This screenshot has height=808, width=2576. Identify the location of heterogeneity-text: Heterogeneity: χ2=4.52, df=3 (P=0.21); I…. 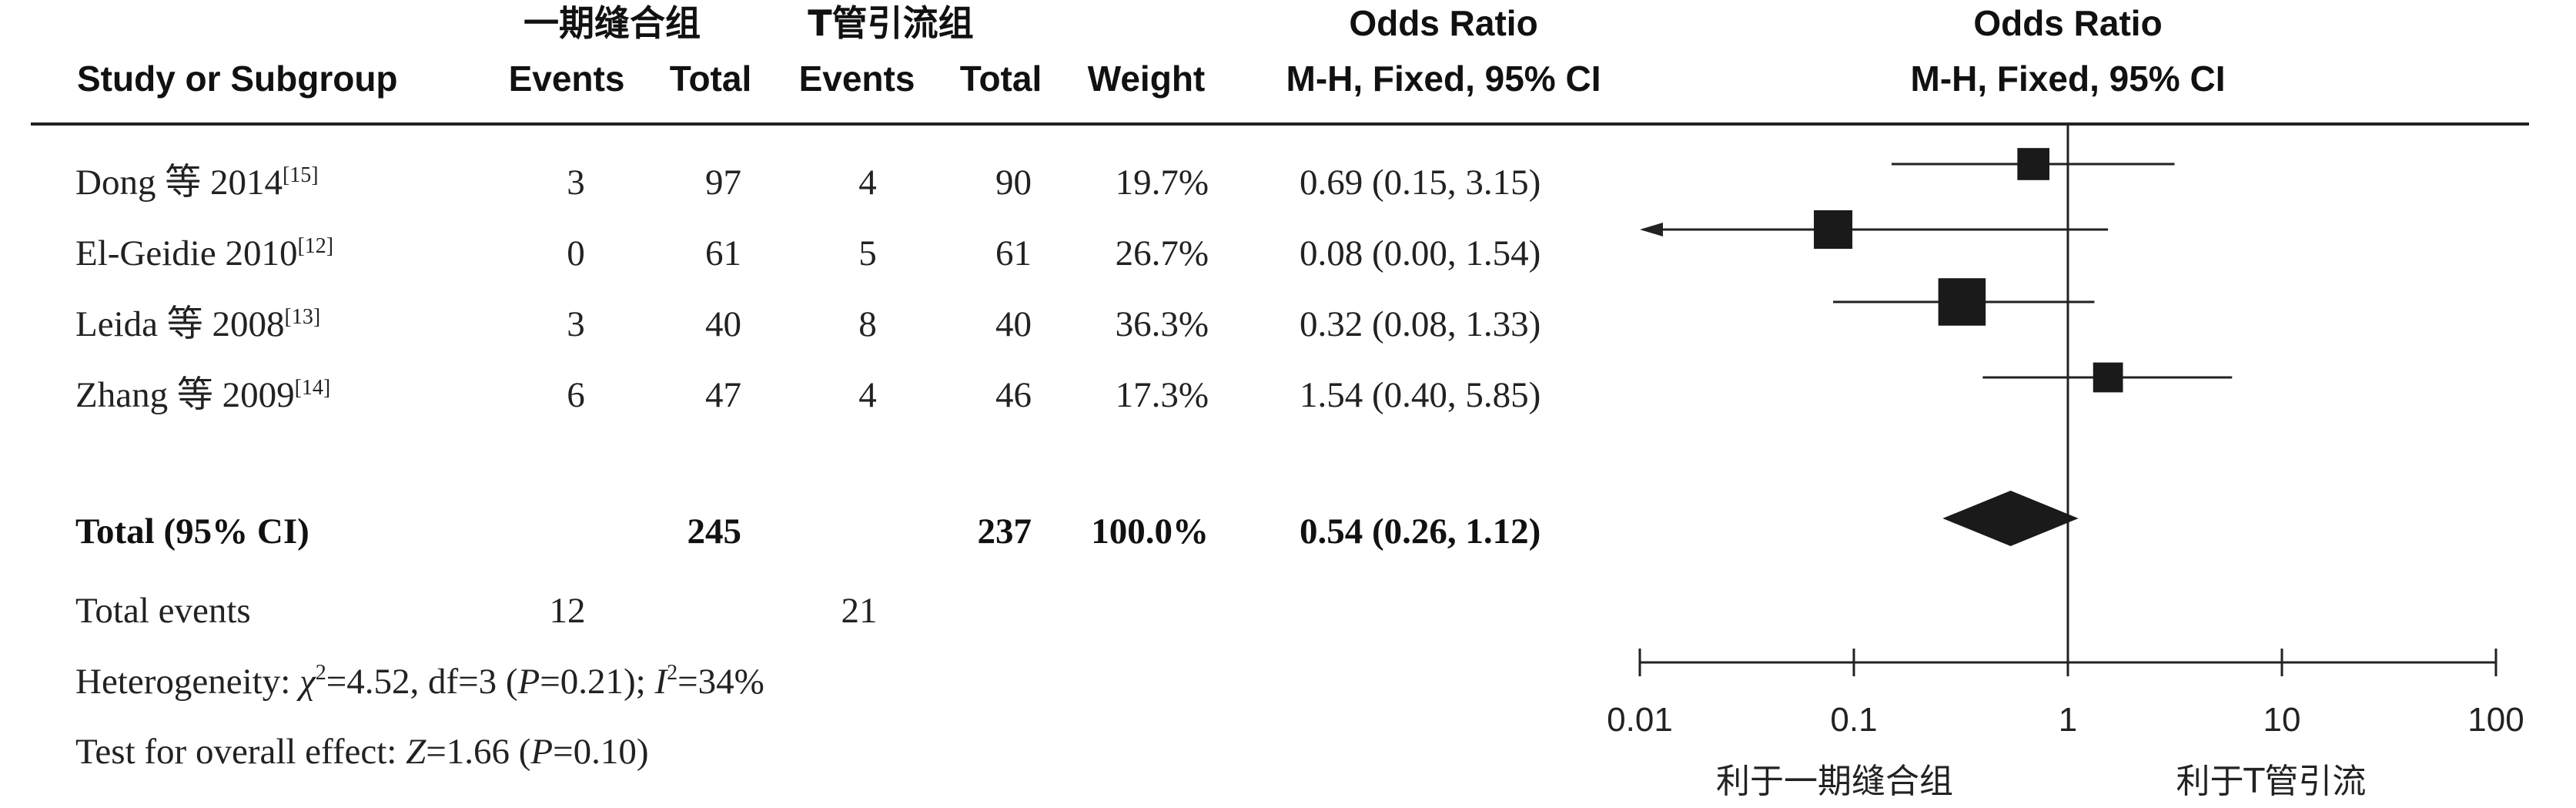
(420, 681).